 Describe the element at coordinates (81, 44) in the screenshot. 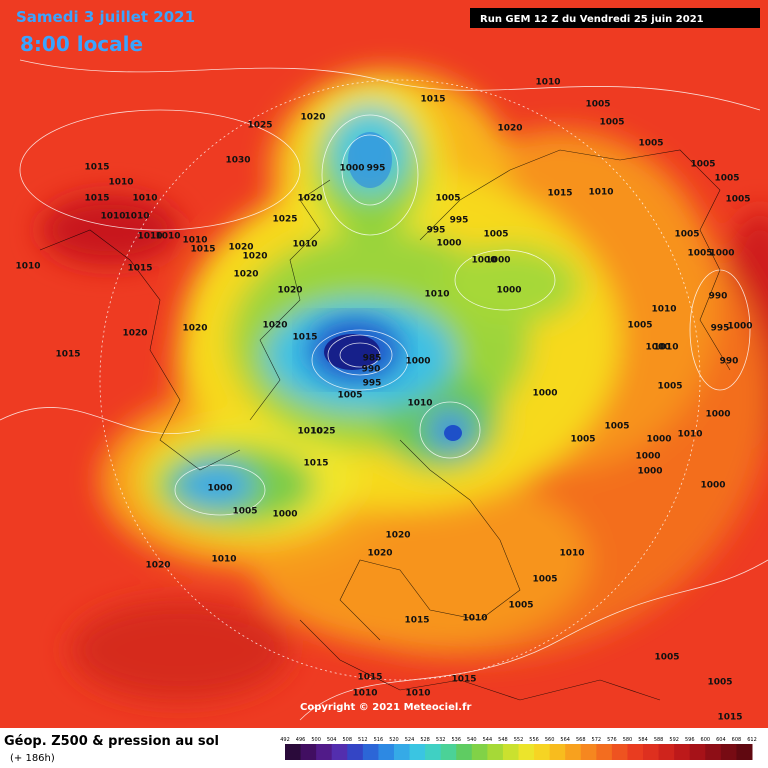

I see `valid-time: 8:00 locale` at that location.